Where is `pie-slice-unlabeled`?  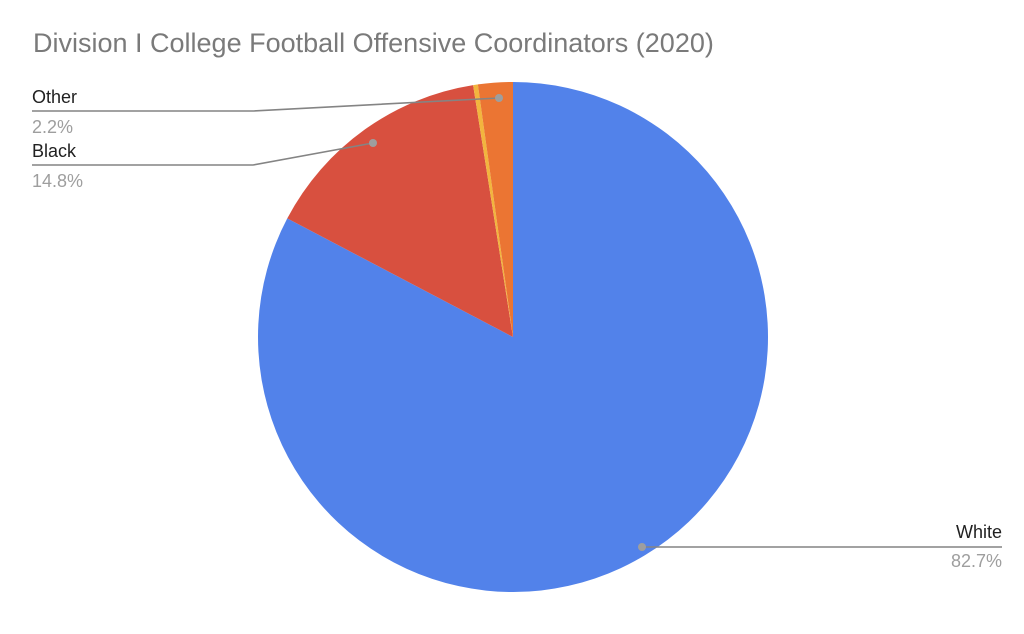 pie-slice-unlabeled is located at coordinates (493, 211).